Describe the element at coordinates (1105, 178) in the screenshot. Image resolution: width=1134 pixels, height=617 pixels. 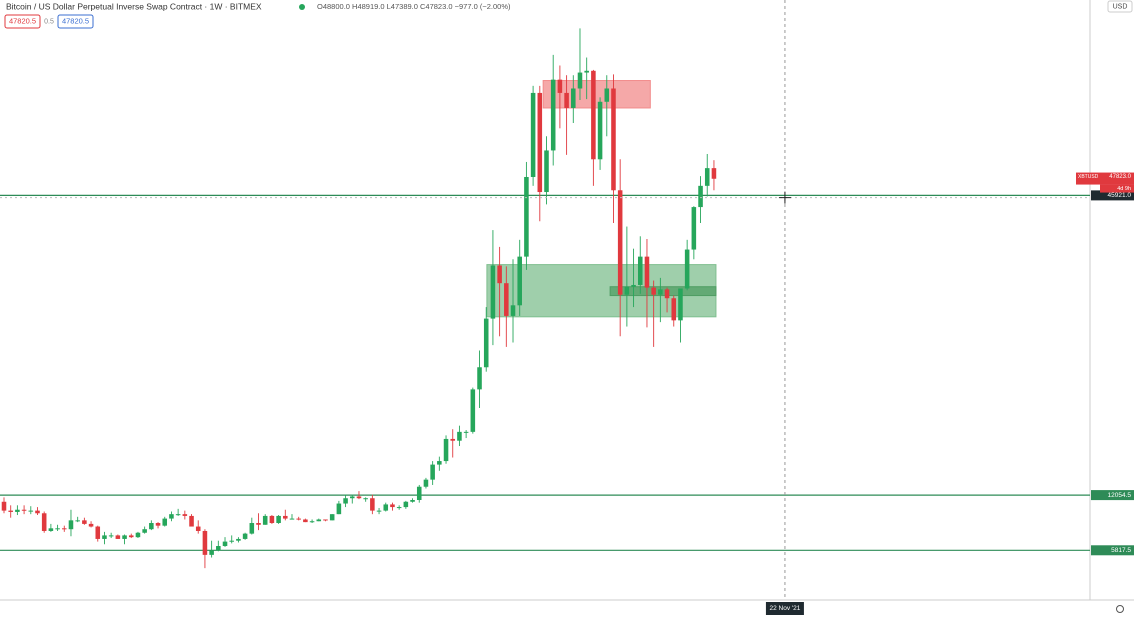
I see `last-price-box` at that location.